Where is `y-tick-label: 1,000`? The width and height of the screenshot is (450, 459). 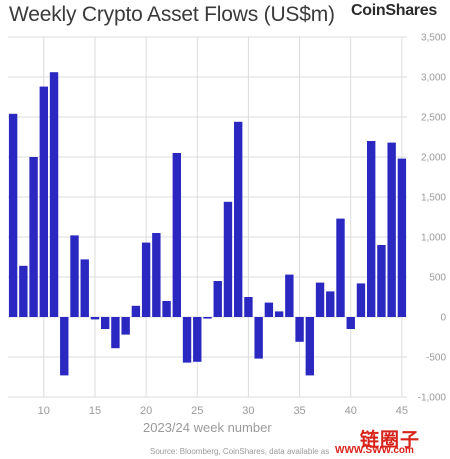
y-tick-label: 1,000 is located at coordinates (433, 238).